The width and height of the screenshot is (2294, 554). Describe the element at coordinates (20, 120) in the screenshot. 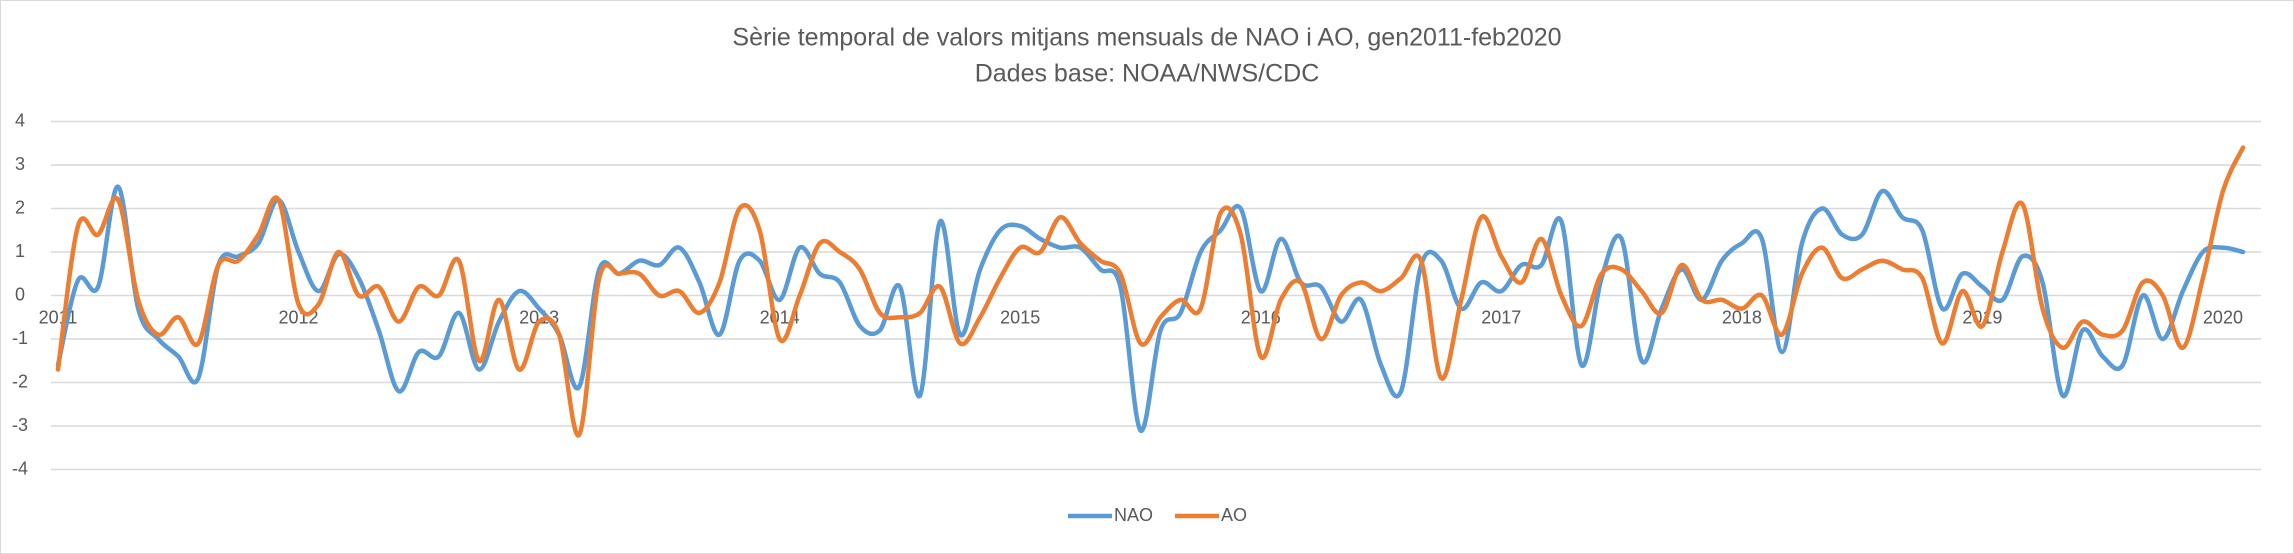

I see `y-tick-label: 4` at that location.